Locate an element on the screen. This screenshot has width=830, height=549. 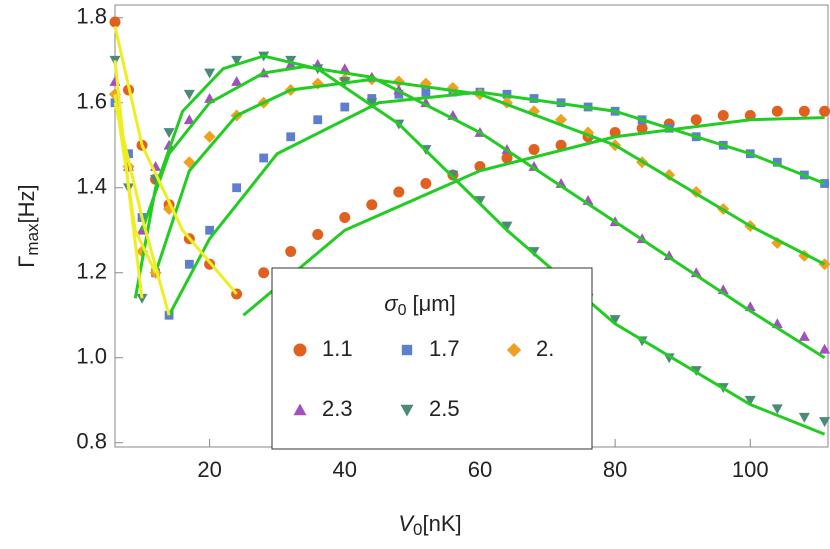
legend-title-symbol: σ is located at coordinates (391, 303).